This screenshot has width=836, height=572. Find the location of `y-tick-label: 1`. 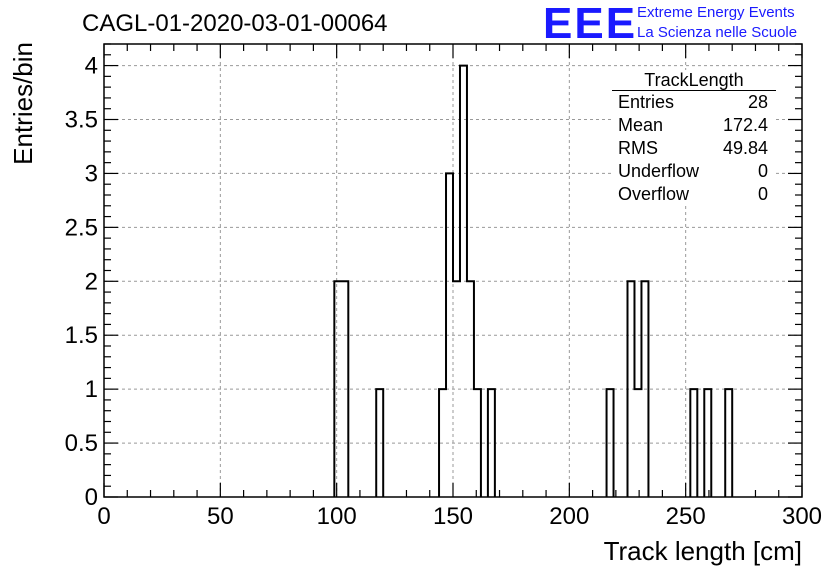

y-tick-label: 1 is located at coordinates (91, 389).